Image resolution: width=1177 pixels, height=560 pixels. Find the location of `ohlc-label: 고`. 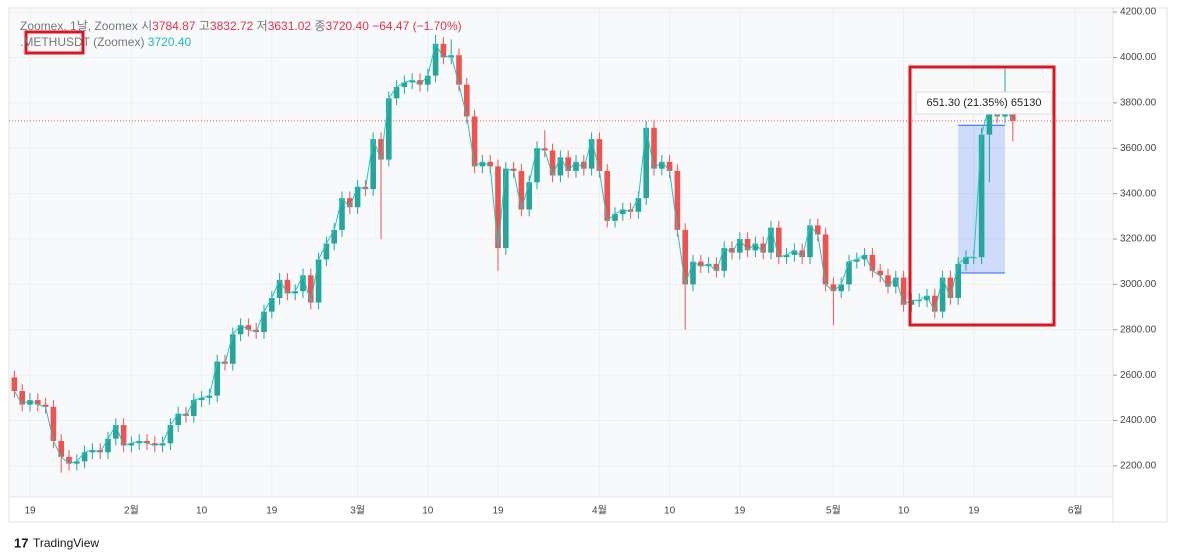

ohlc-label: 고 is located at coordinates (204, 26).